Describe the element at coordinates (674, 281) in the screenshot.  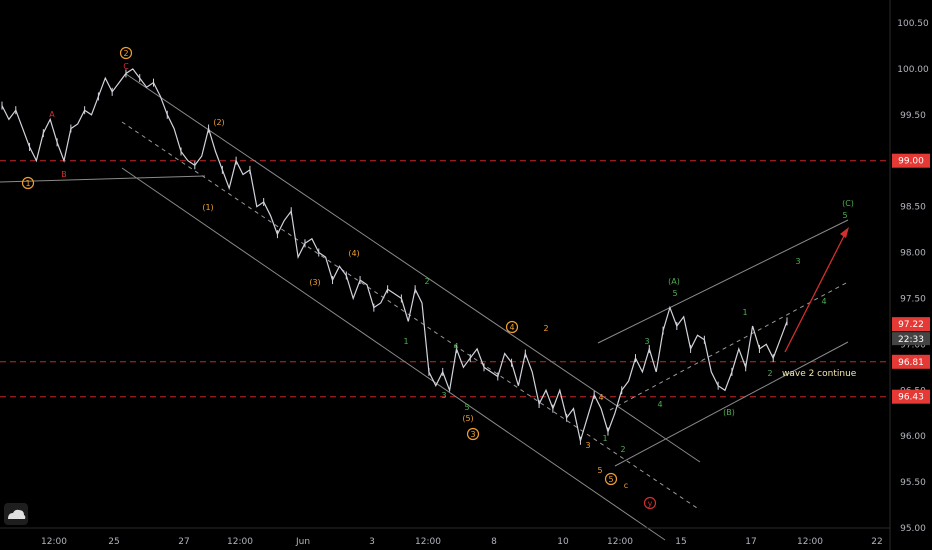
I see `wave-label: (A)` at that location.